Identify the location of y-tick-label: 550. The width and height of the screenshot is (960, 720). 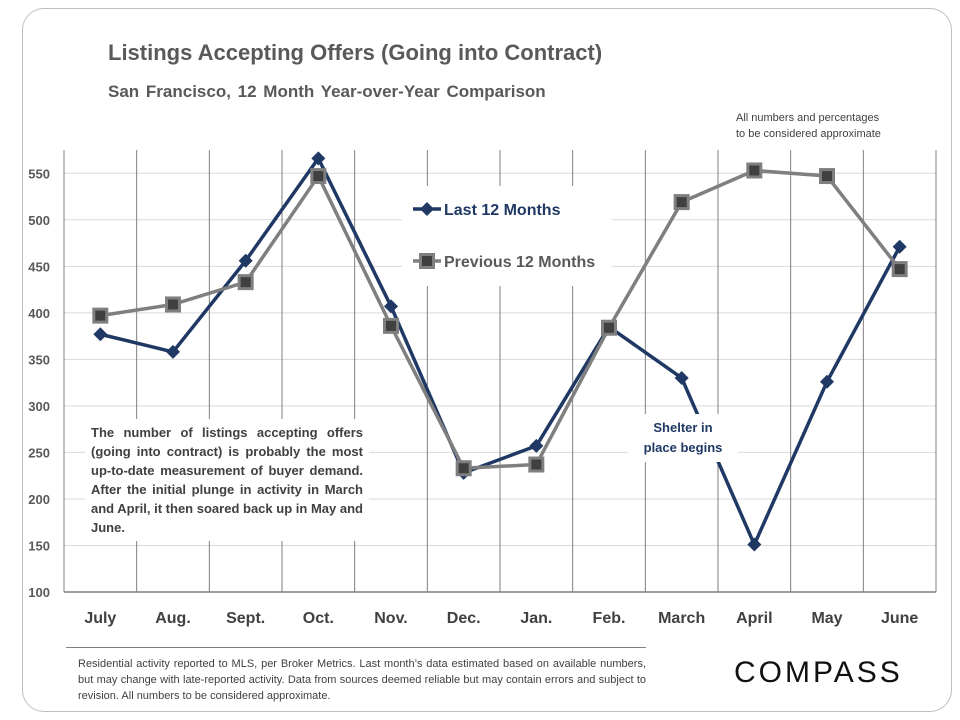
(39, 173).